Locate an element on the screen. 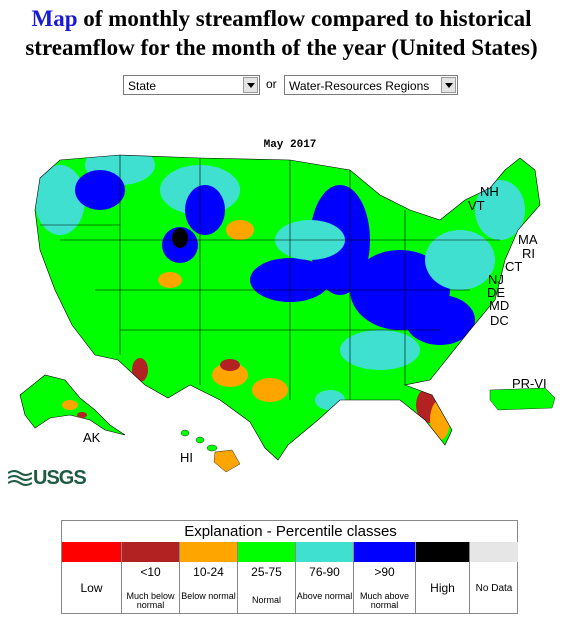  state-label-dc: DC is located at coordinates (499, 320).